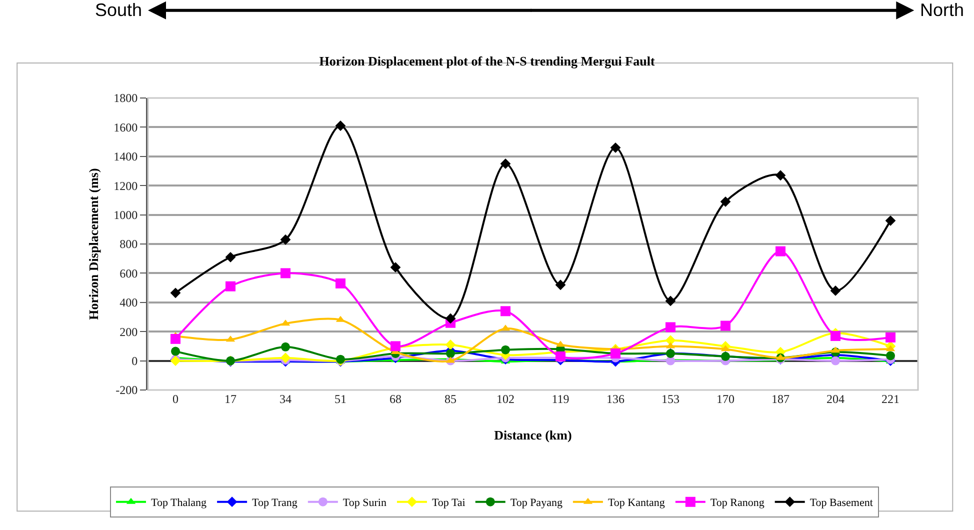 This screenshot has width=974, height=530. I want to click on y-tick-label: 1600, so click(126, 127).